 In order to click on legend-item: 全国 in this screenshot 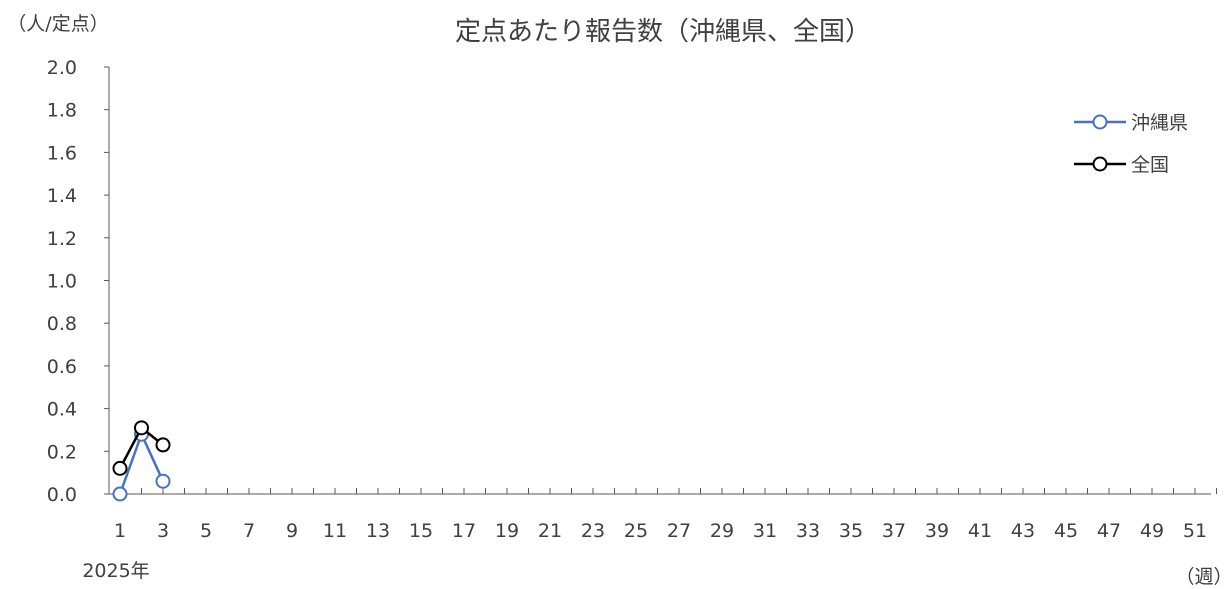, I will do `click(1121, 165)`.